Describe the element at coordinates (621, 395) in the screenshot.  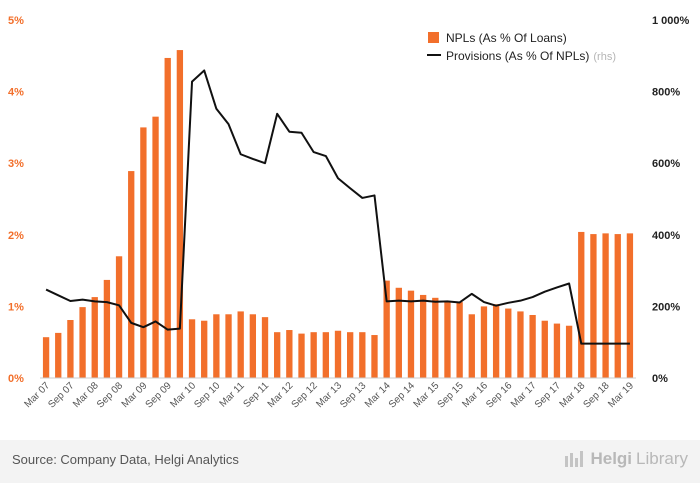
I see `x-axis-tick-label: Mar 19` at that location.